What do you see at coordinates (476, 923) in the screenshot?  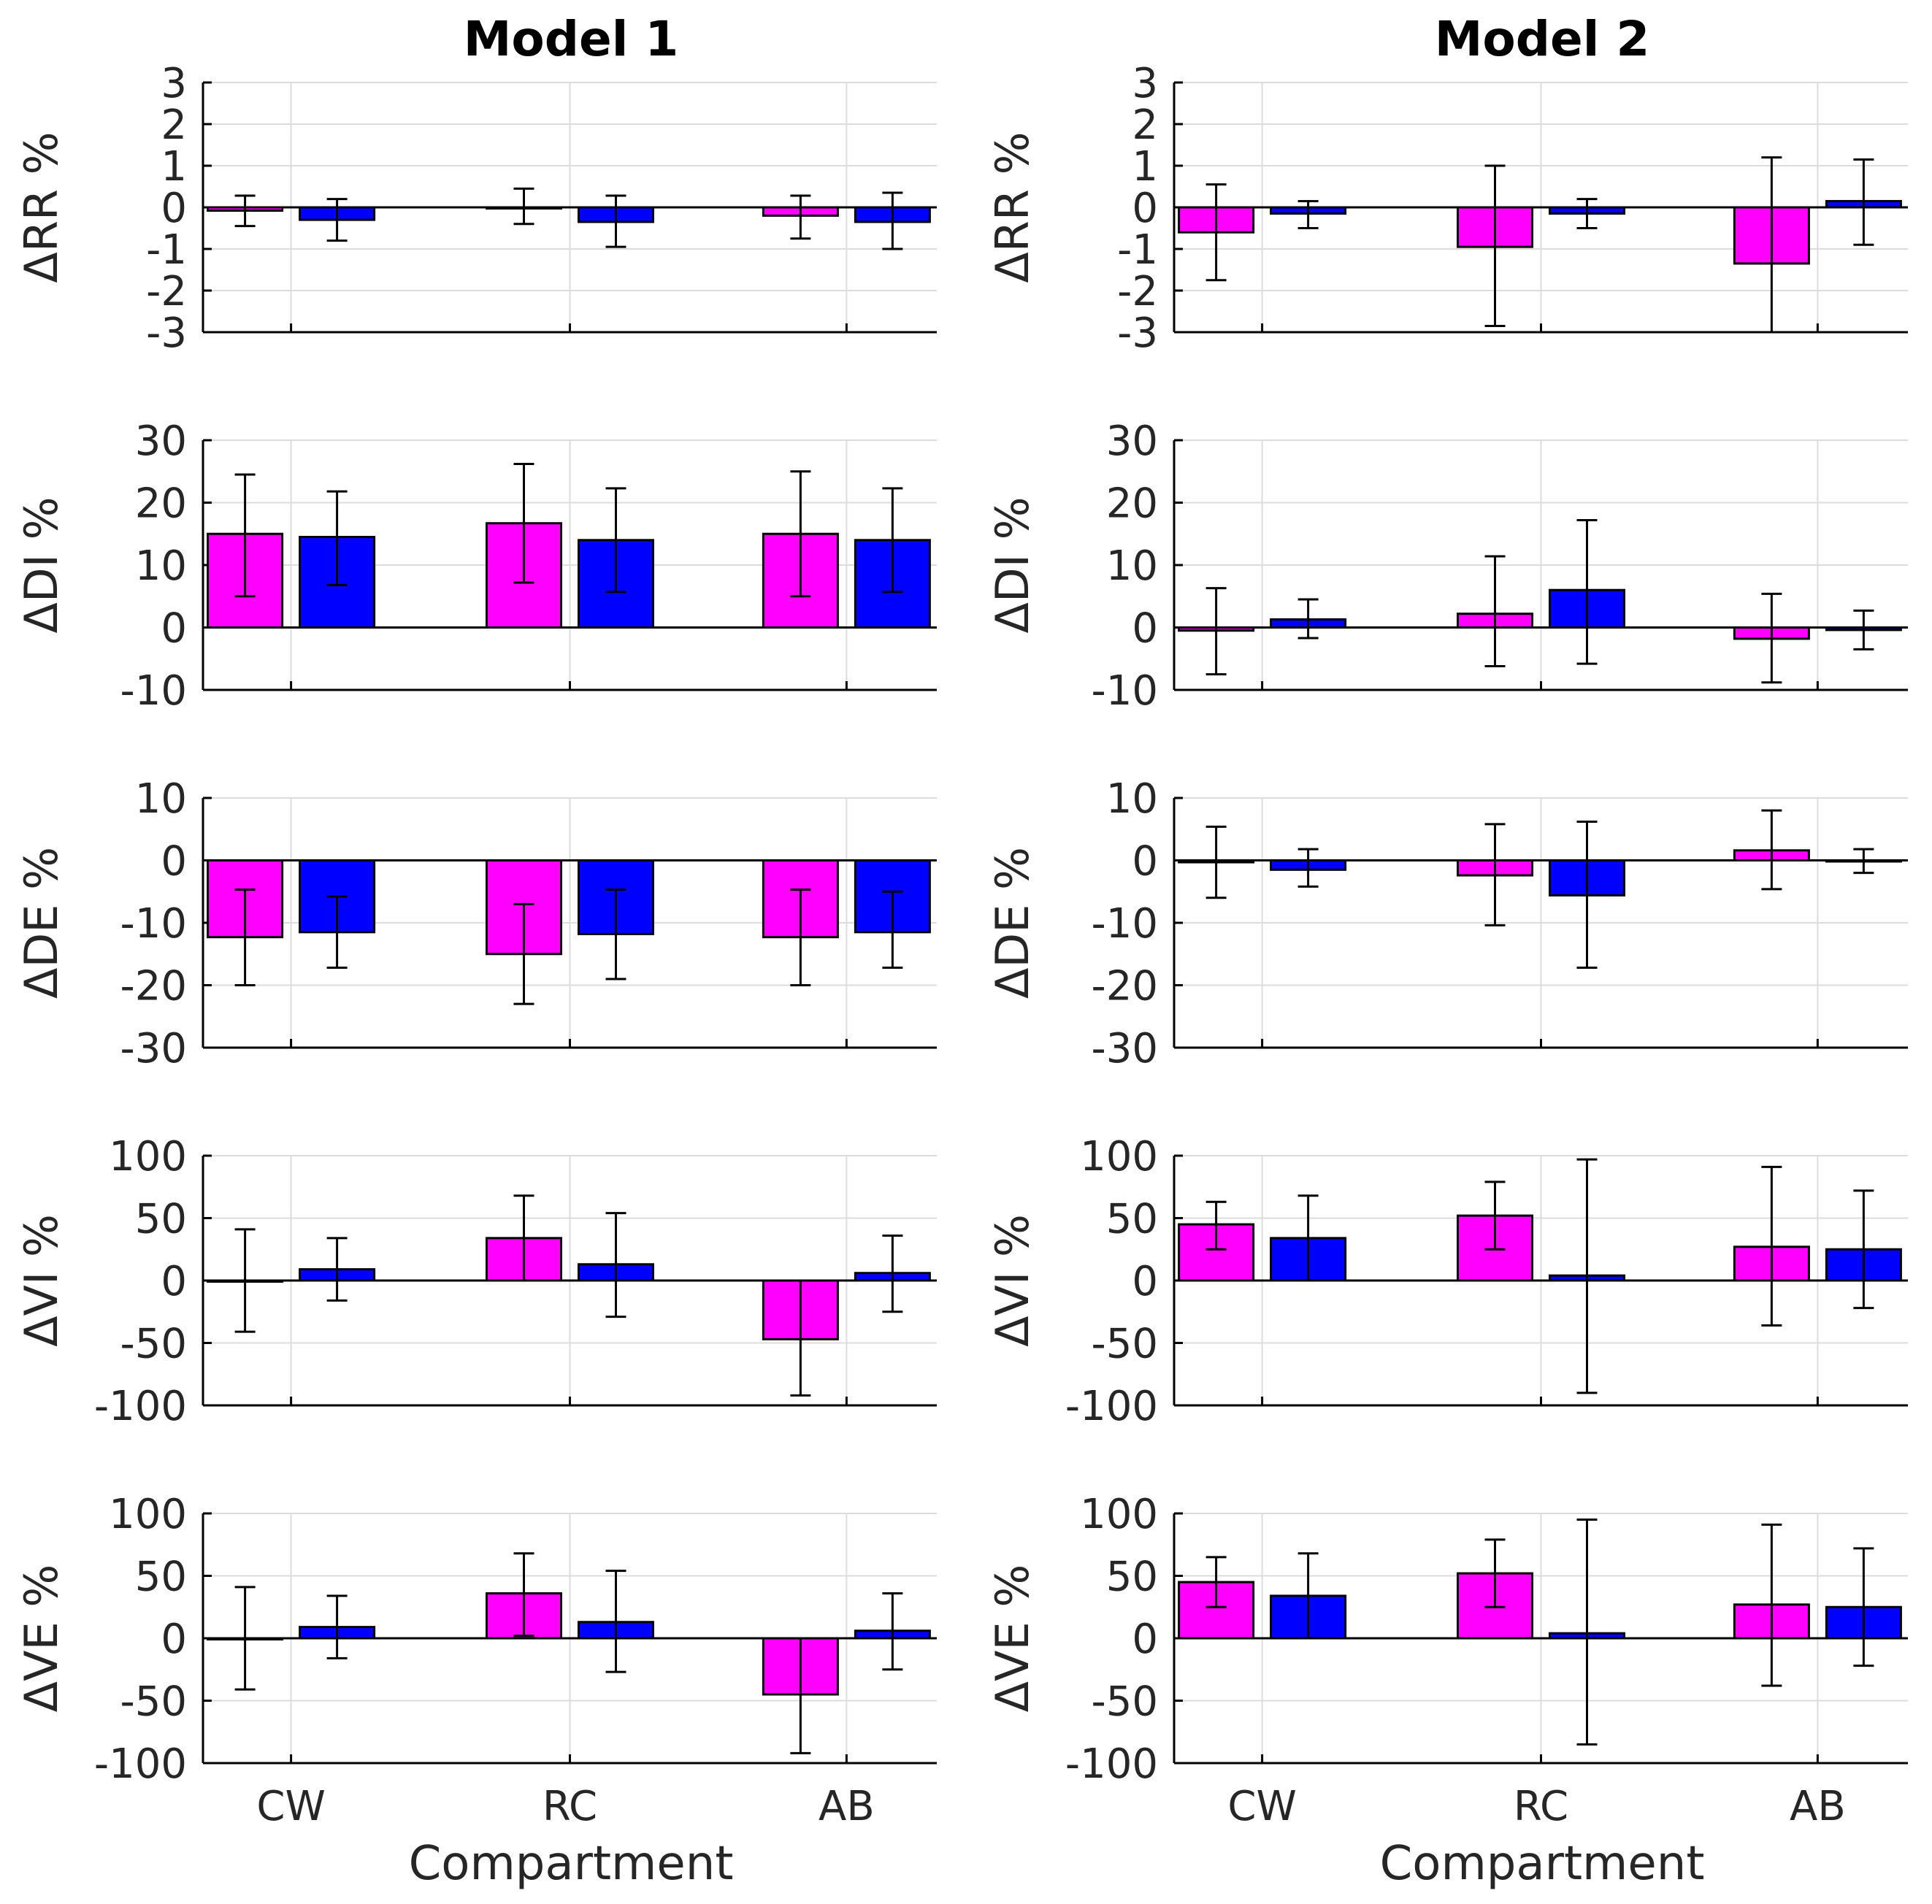 I see `axes-model1-row3: -30 -20 -10 0 10 ΔDE %` at bounding box center [476, 923].